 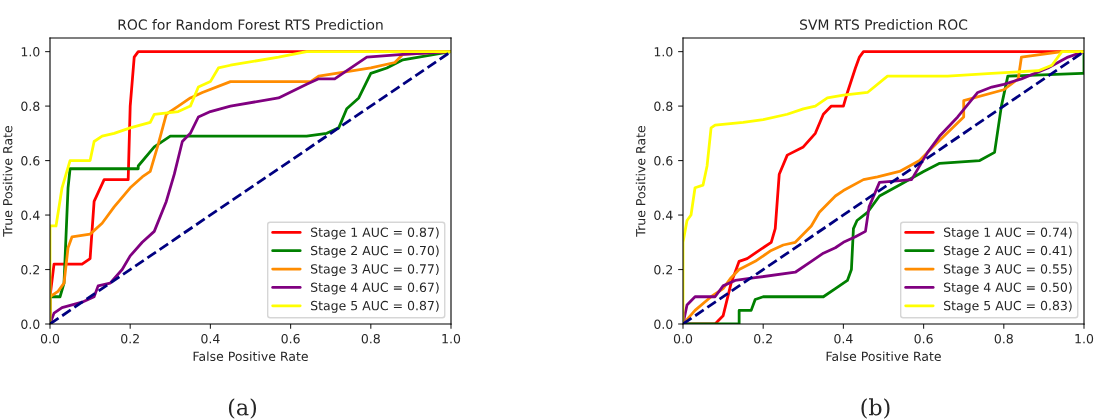 What do you see at coordinates (375, 306) in the screenshot?
I see `legend-label: Stage 5 AUC = 0.87)` at bounding box center [375, 306].